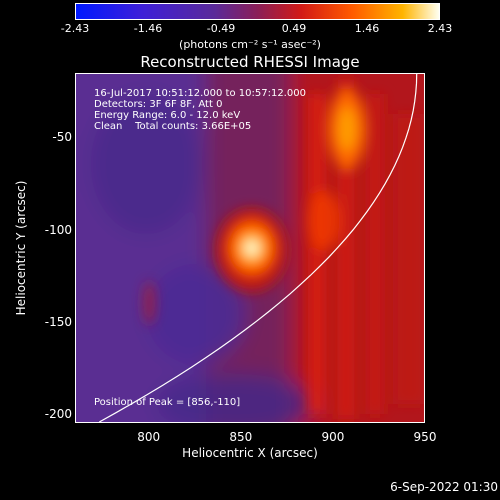 Image resolution: width=500 pixels, height=500 pixels. What do you see at coordinates (58, 413) in the screenshot?
I see `y-tick-label: -200` at bounding box center [58, 413].